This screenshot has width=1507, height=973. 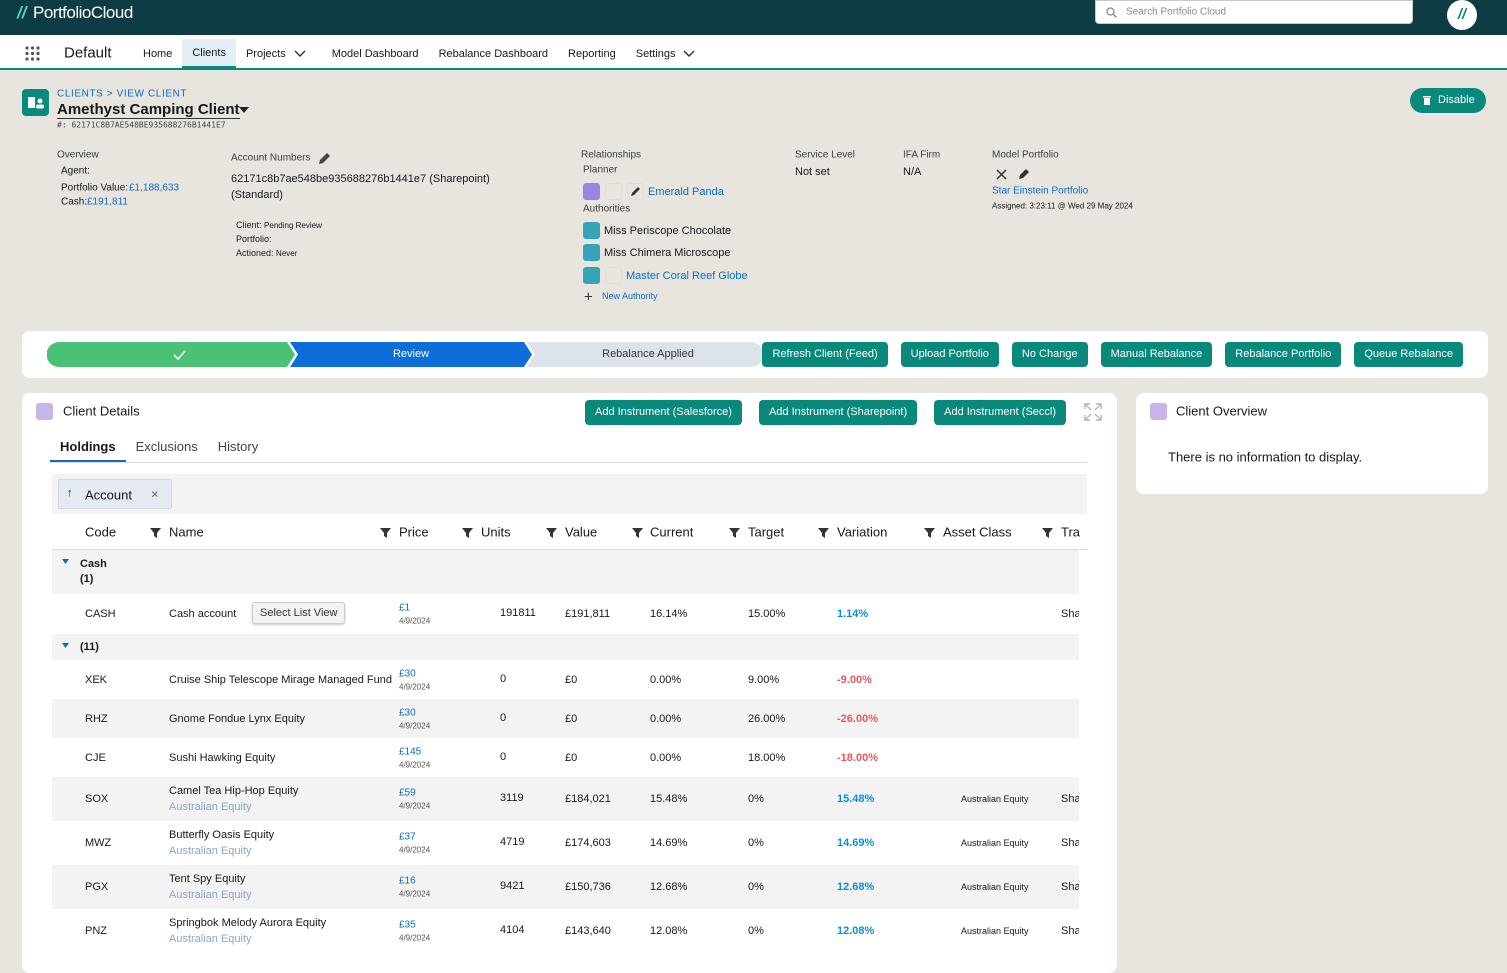 I want to click on breadcrumb: CLIENTS > VIEW CLIENT, so click(x=122, y=94).